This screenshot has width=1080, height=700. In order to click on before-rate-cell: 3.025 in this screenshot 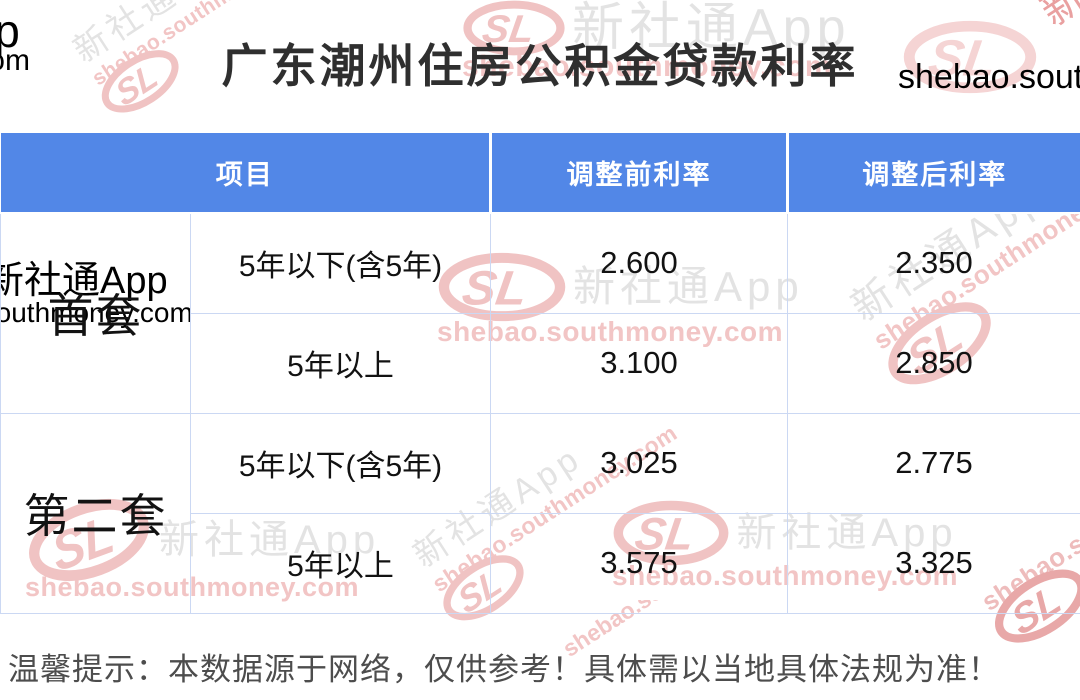, I will do `click(639, 463)`.